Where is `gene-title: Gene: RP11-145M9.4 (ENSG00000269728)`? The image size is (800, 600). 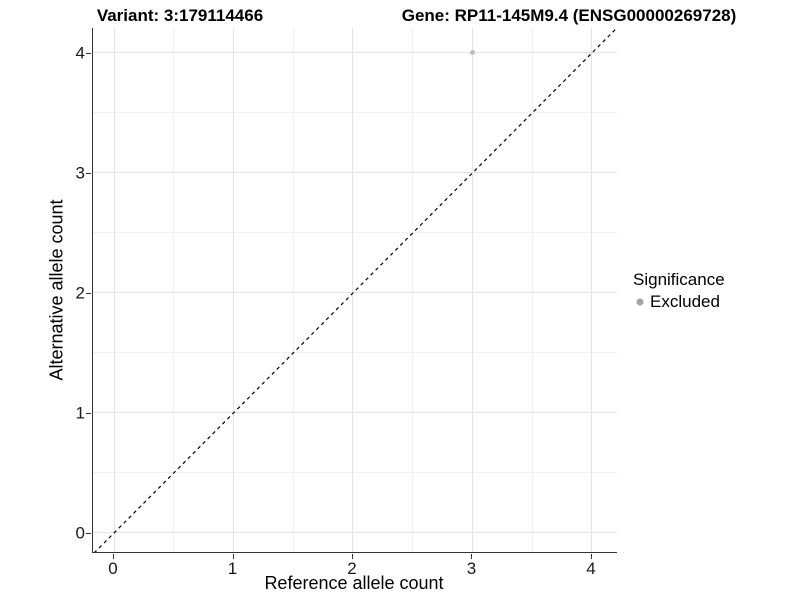
gene-title: Gene: RP11-145M9.4 (ENSG00000269728) is located at coordinates (569, 15).